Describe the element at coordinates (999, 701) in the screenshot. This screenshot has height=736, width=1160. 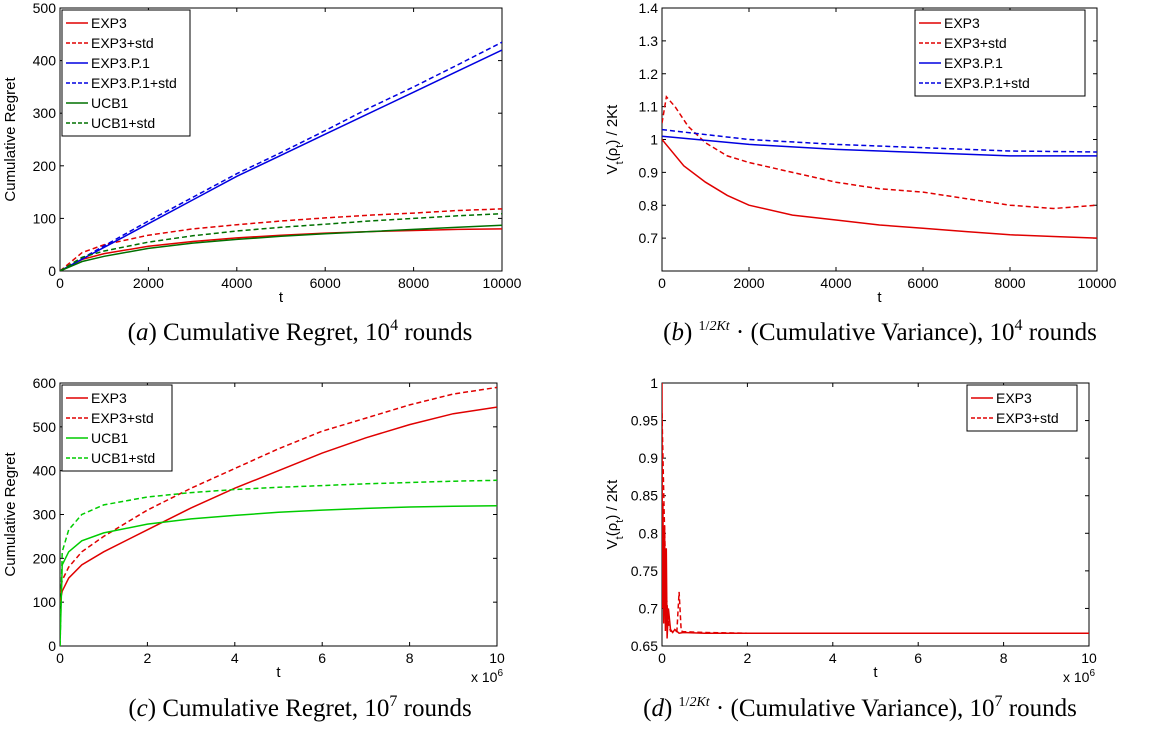
I see `caption-sup: 7` at that location.